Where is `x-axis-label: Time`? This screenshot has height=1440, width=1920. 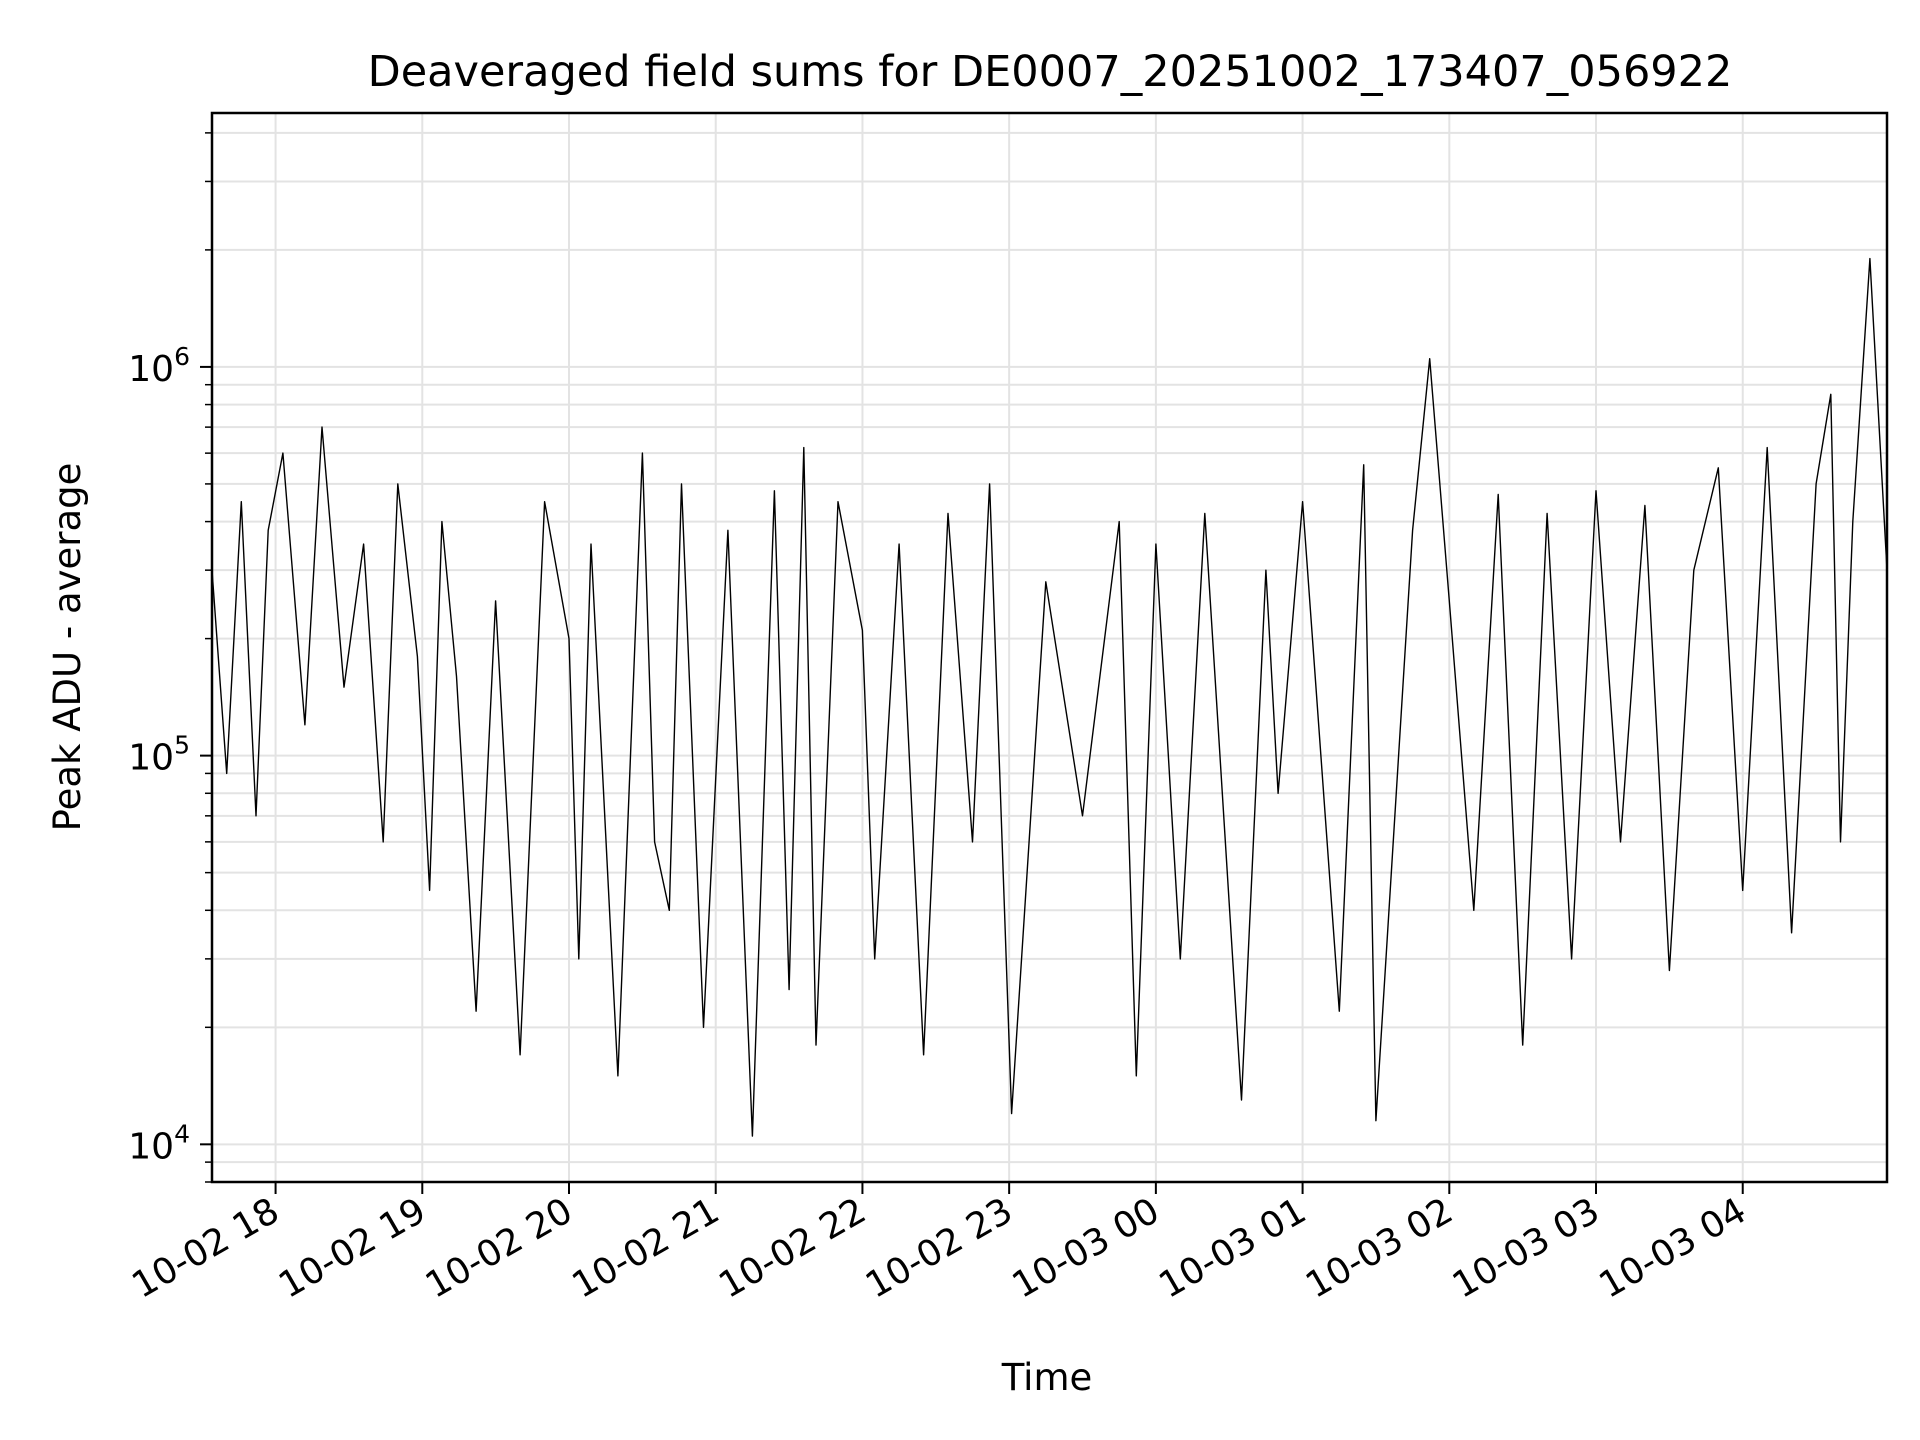 x-axis-label: Time is located at coordinates (1047, 1377).